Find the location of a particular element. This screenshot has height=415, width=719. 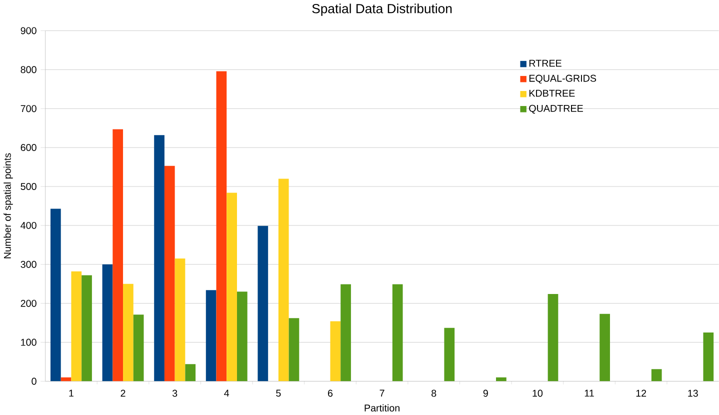

y-tick-label: 0 is located at coordinates (34, 381).